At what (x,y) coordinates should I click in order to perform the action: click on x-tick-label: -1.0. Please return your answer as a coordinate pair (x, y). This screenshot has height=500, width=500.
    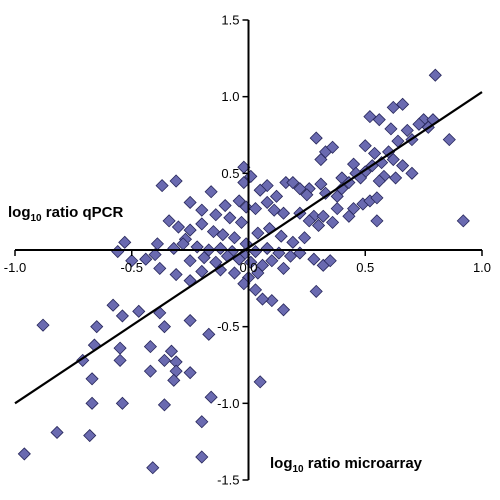
    Looking at the image, I should click on (15, 267).